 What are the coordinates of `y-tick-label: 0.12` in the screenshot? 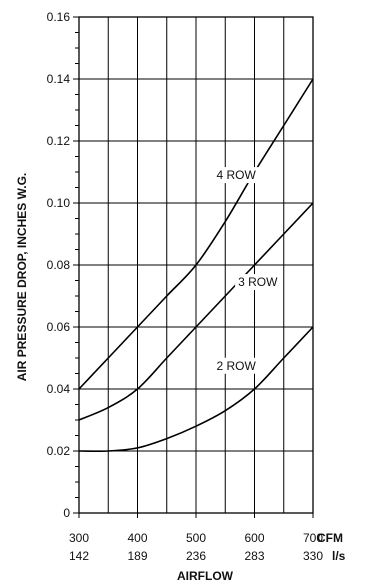 It's located at (59, 141).